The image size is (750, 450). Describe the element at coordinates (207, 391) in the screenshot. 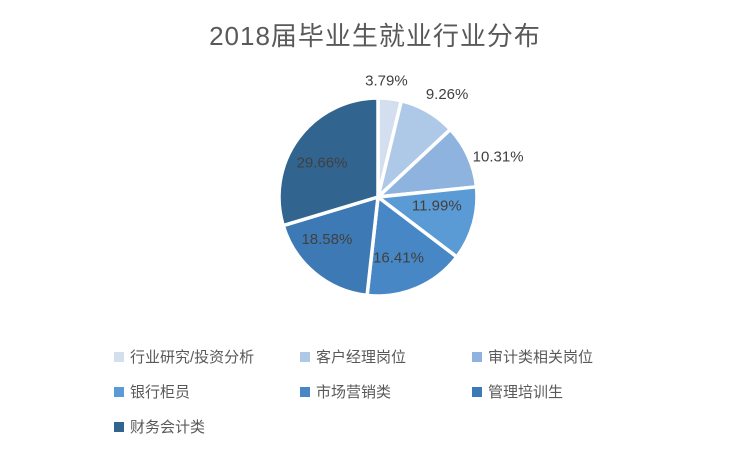

I see `legend-item-3: 银行柜员` at that location.